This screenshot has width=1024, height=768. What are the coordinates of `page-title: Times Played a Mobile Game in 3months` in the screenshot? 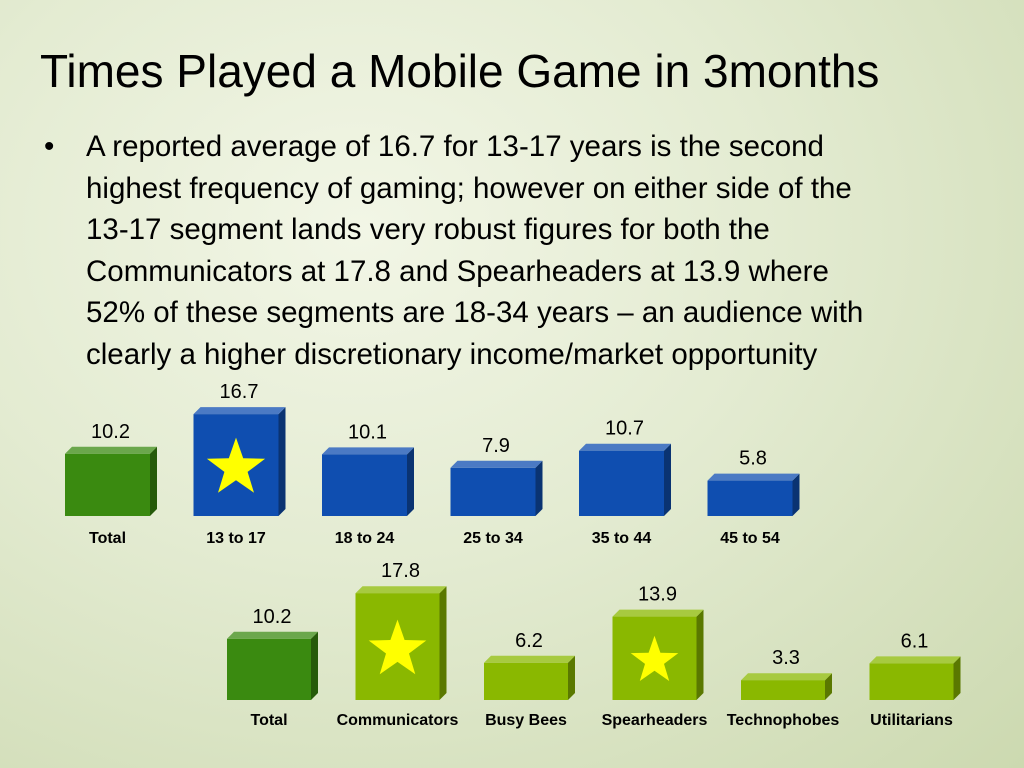 It's located at (460, 71).